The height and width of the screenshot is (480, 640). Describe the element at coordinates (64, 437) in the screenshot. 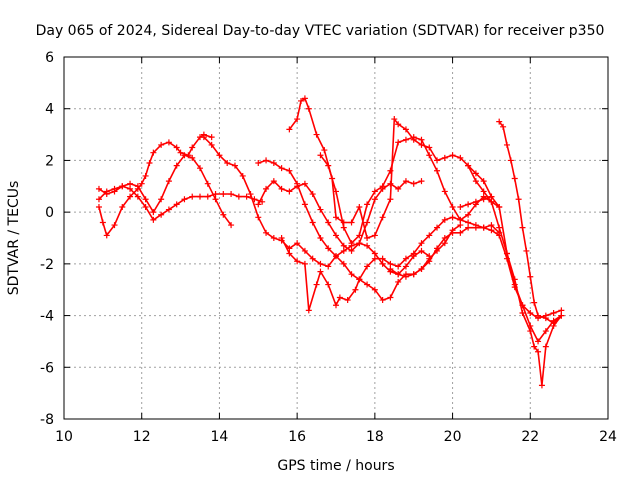

I see `x-tick-label: 10` at that location.